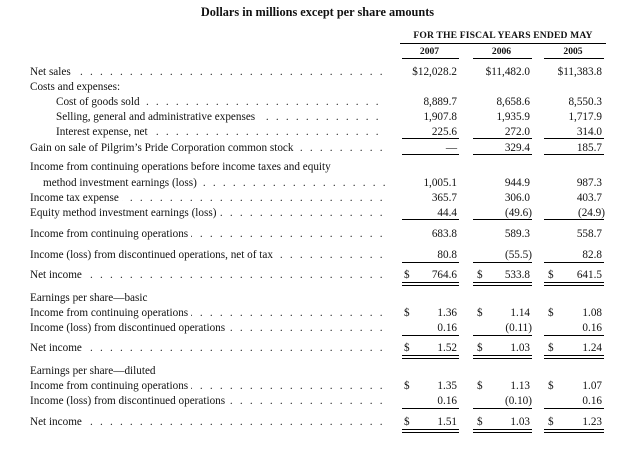  Describe the element at coordinates (125, 213) in the screenshot. I see `row-label: Equity method investment earnings (loss)` at that location.